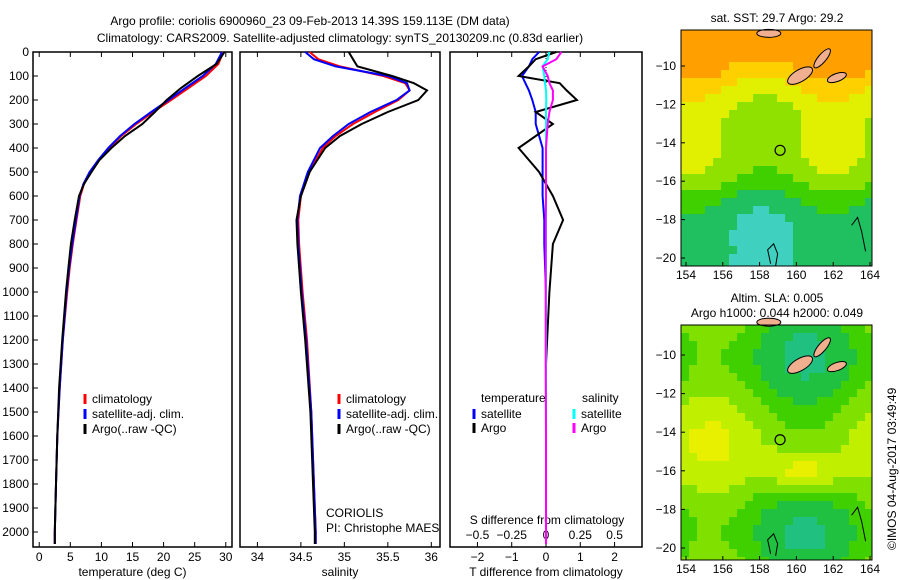 The width and height of the screenshot is (900, 580). Describe the element at coordinates (600, 398) in the screenshot. I see `legend-title: salinity` at that location.